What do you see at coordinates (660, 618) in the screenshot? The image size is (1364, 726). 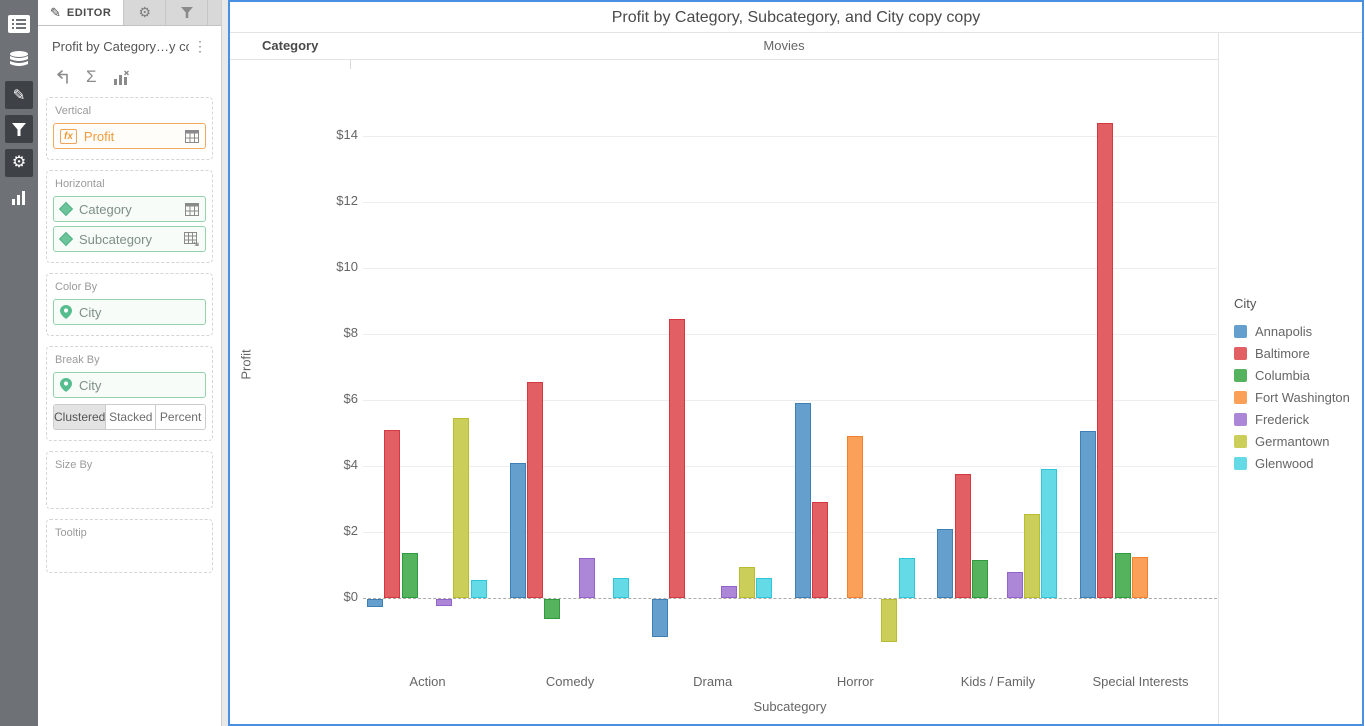 I see `bar-annapolis-drama` at bounding box center [660, 618].